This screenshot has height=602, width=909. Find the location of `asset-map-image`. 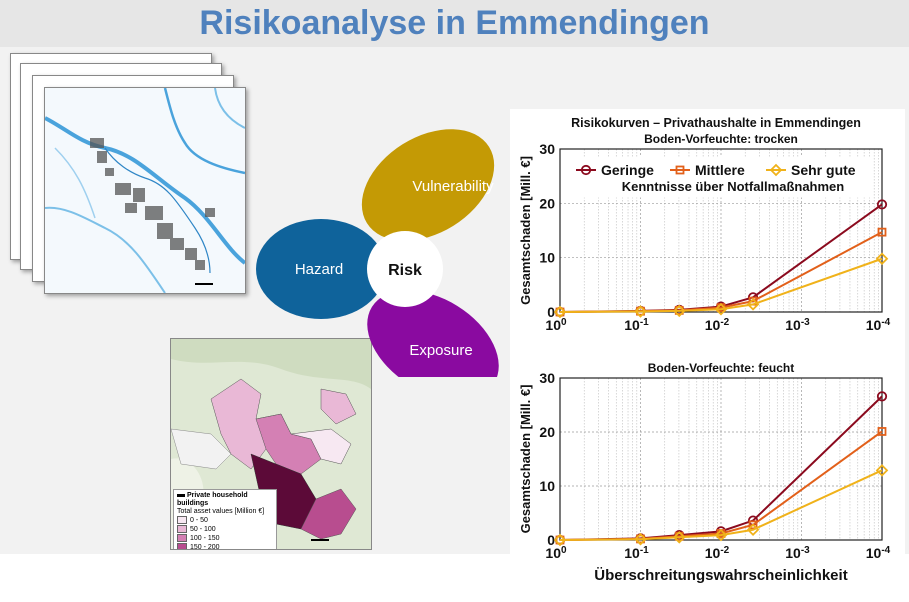

asset-map-image is located at coordinates (271, 444).